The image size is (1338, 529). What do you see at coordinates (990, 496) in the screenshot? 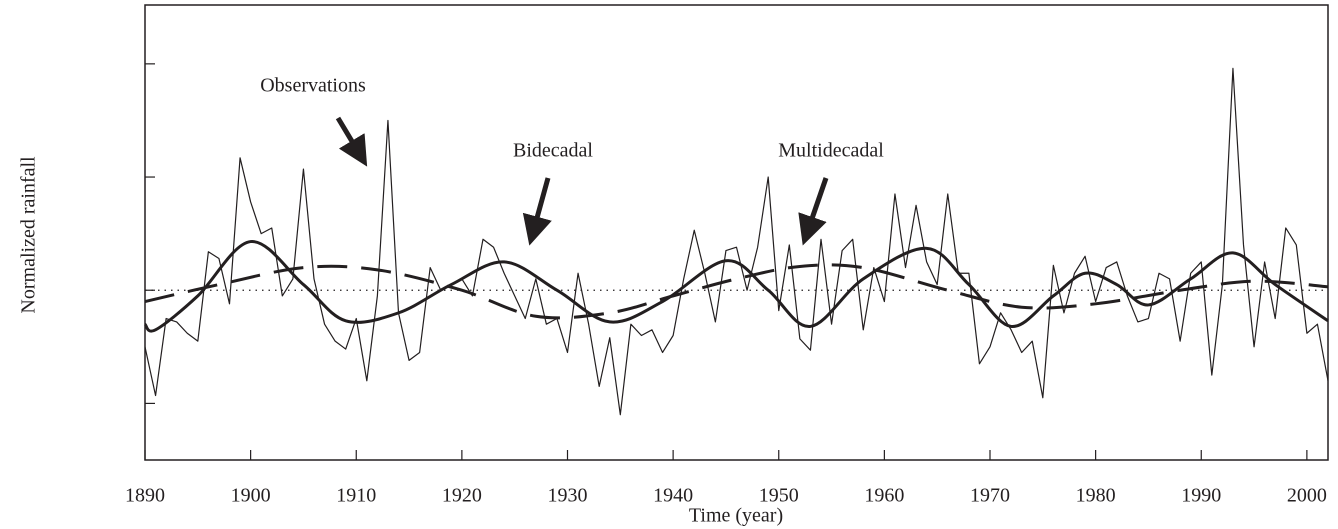
I see `x-tick-label: 1970` at bounding box center [990, 496].